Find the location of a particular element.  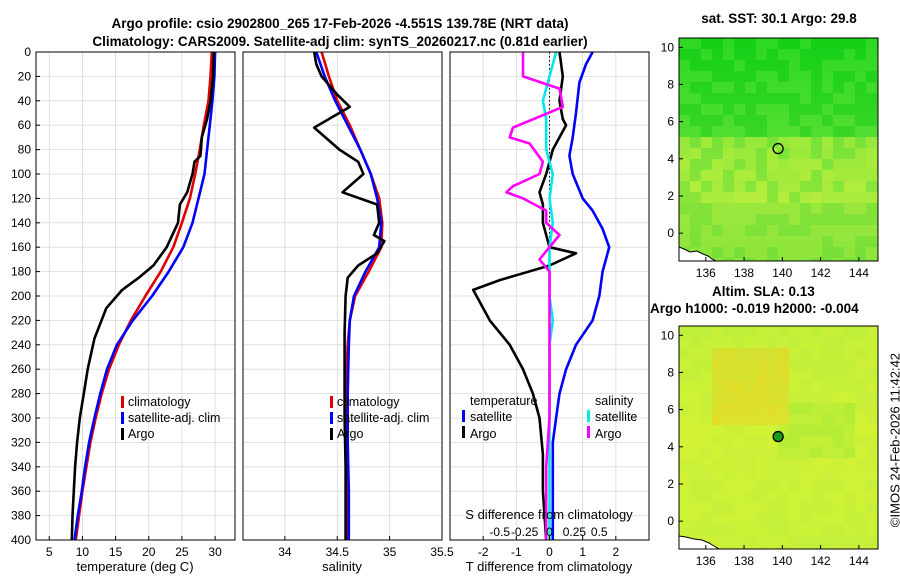

depth-tick-label: 0 is located at coordinates (27, 52).